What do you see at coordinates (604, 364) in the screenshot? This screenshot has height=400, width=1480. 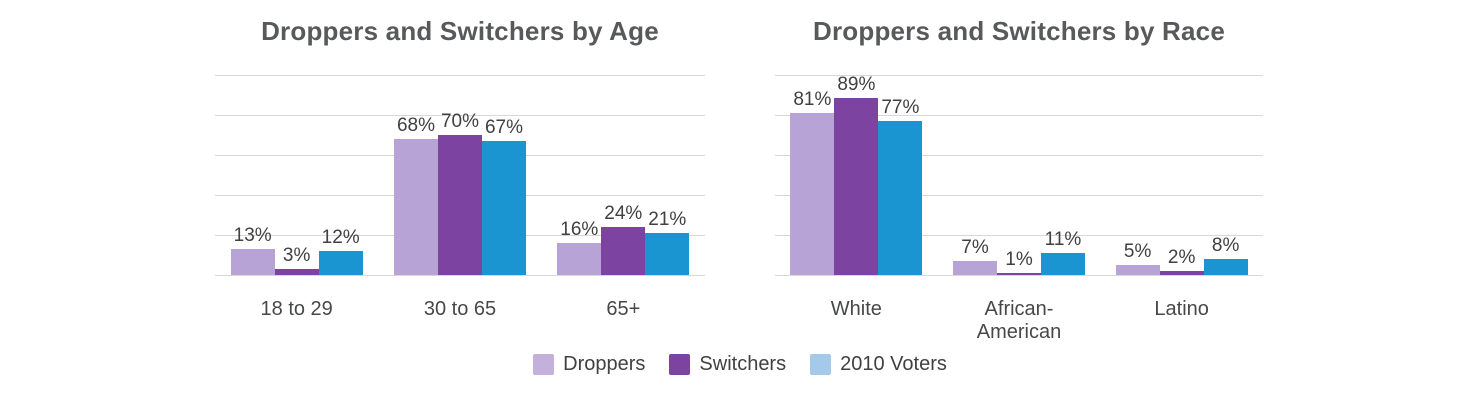 I see `legend-label: Droppers` at bounding box center [604, 364].